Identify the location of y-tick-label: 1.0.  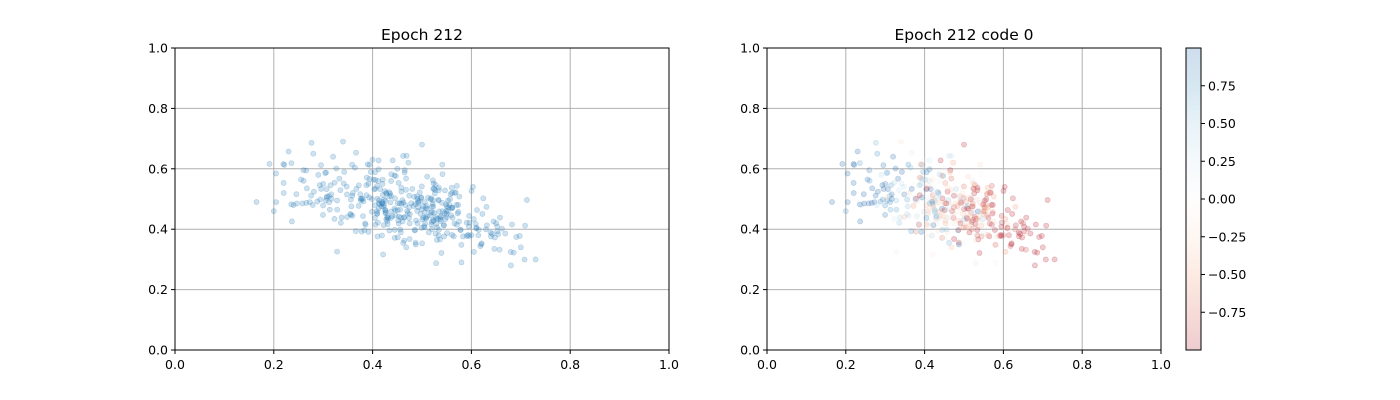
(158, 48).